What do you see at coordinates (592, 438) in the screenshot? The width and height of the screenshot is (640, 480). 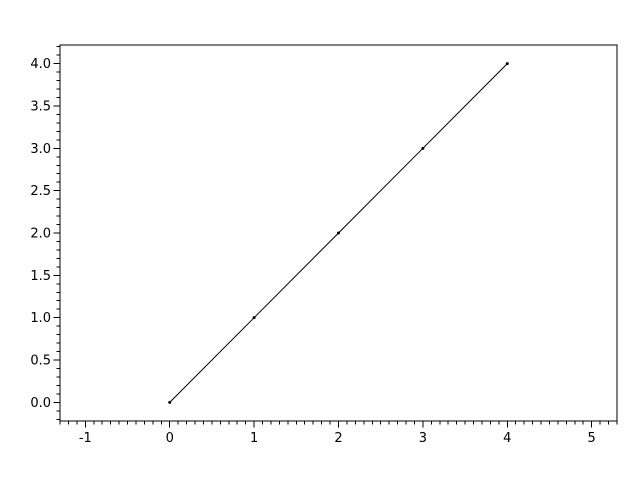 I see `x-tick-label: 5` at bounding box center [592, 438].